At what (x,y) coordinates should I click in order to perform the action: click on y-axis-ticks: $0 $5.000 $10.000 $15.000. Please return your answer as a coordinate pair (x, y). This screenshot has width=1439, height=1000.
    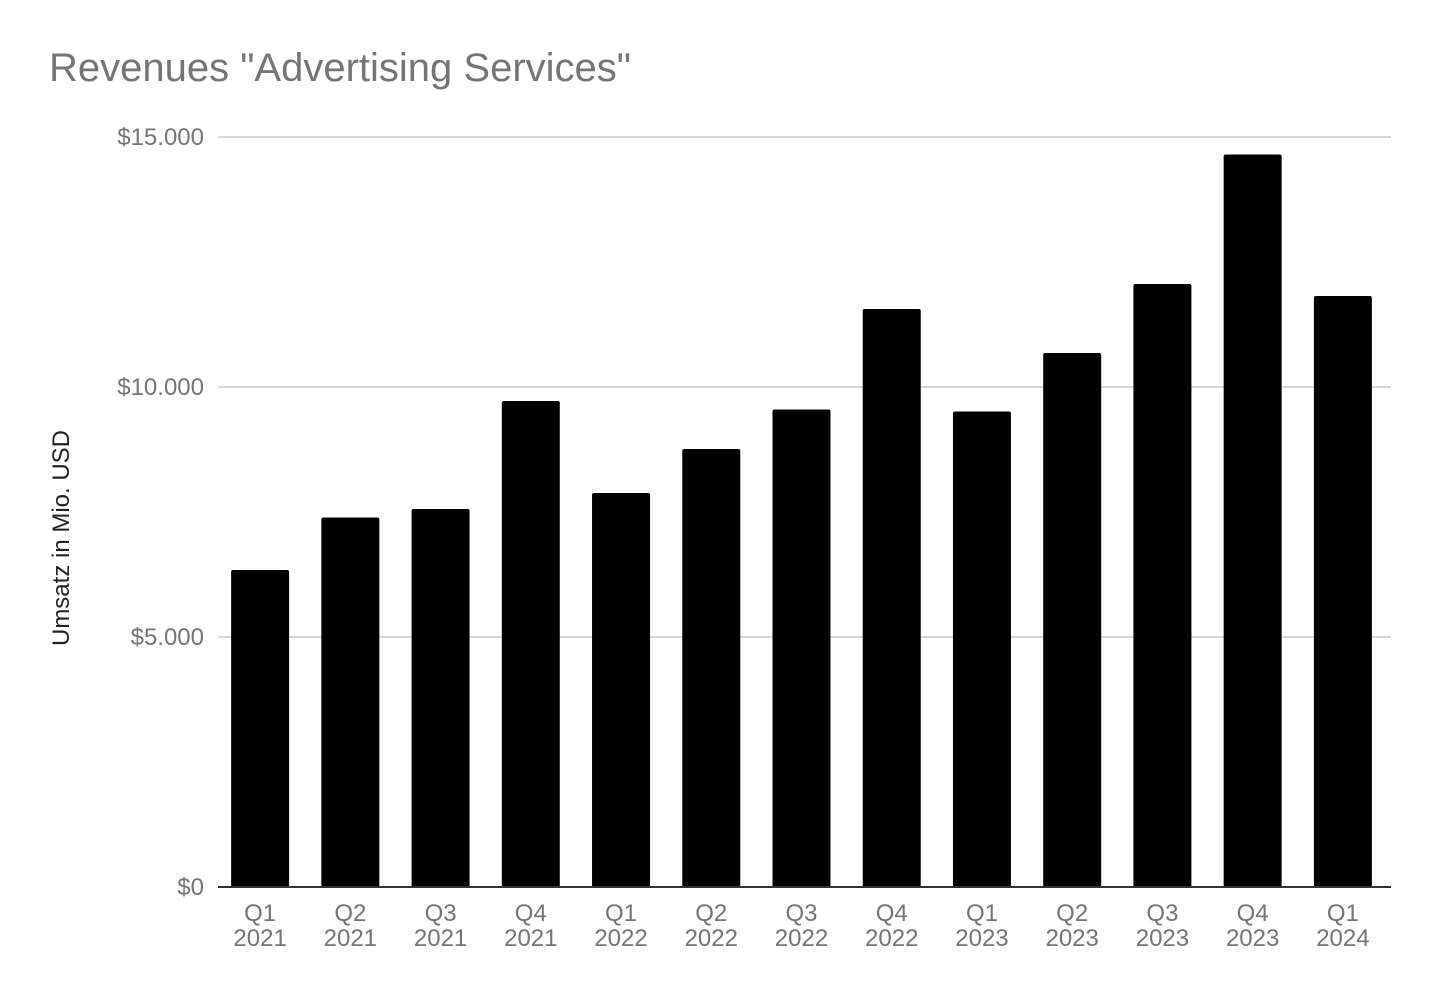
    Looking at the image, I should click on (160, 512).